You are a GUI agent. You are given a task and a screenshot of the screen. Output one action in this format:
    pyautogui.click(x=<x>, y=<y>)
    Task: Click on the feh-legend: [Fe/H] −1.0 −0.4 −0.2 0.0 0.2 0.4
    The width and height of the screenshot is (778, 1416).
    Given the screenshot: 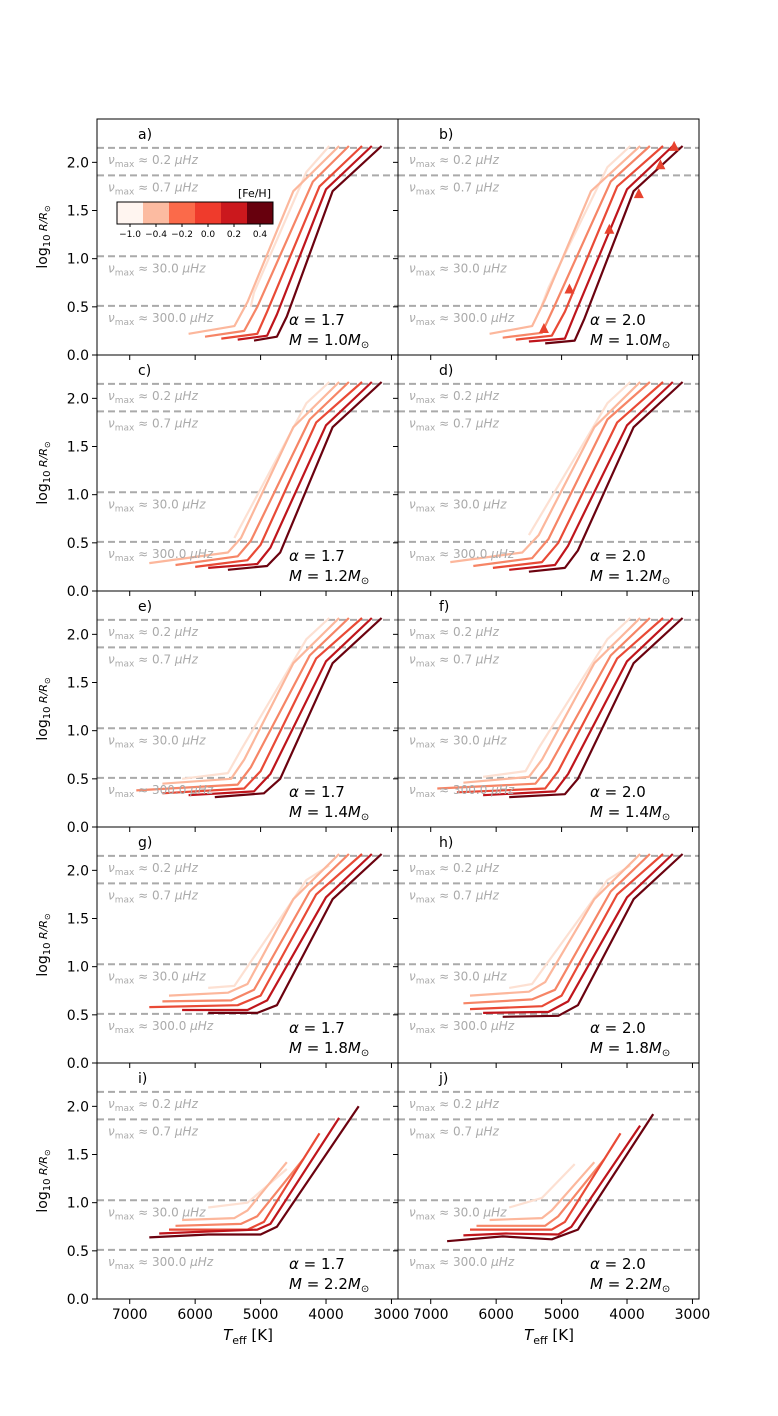 What is the action you would take?
    pyautogui.click(x=195, y=213)
    